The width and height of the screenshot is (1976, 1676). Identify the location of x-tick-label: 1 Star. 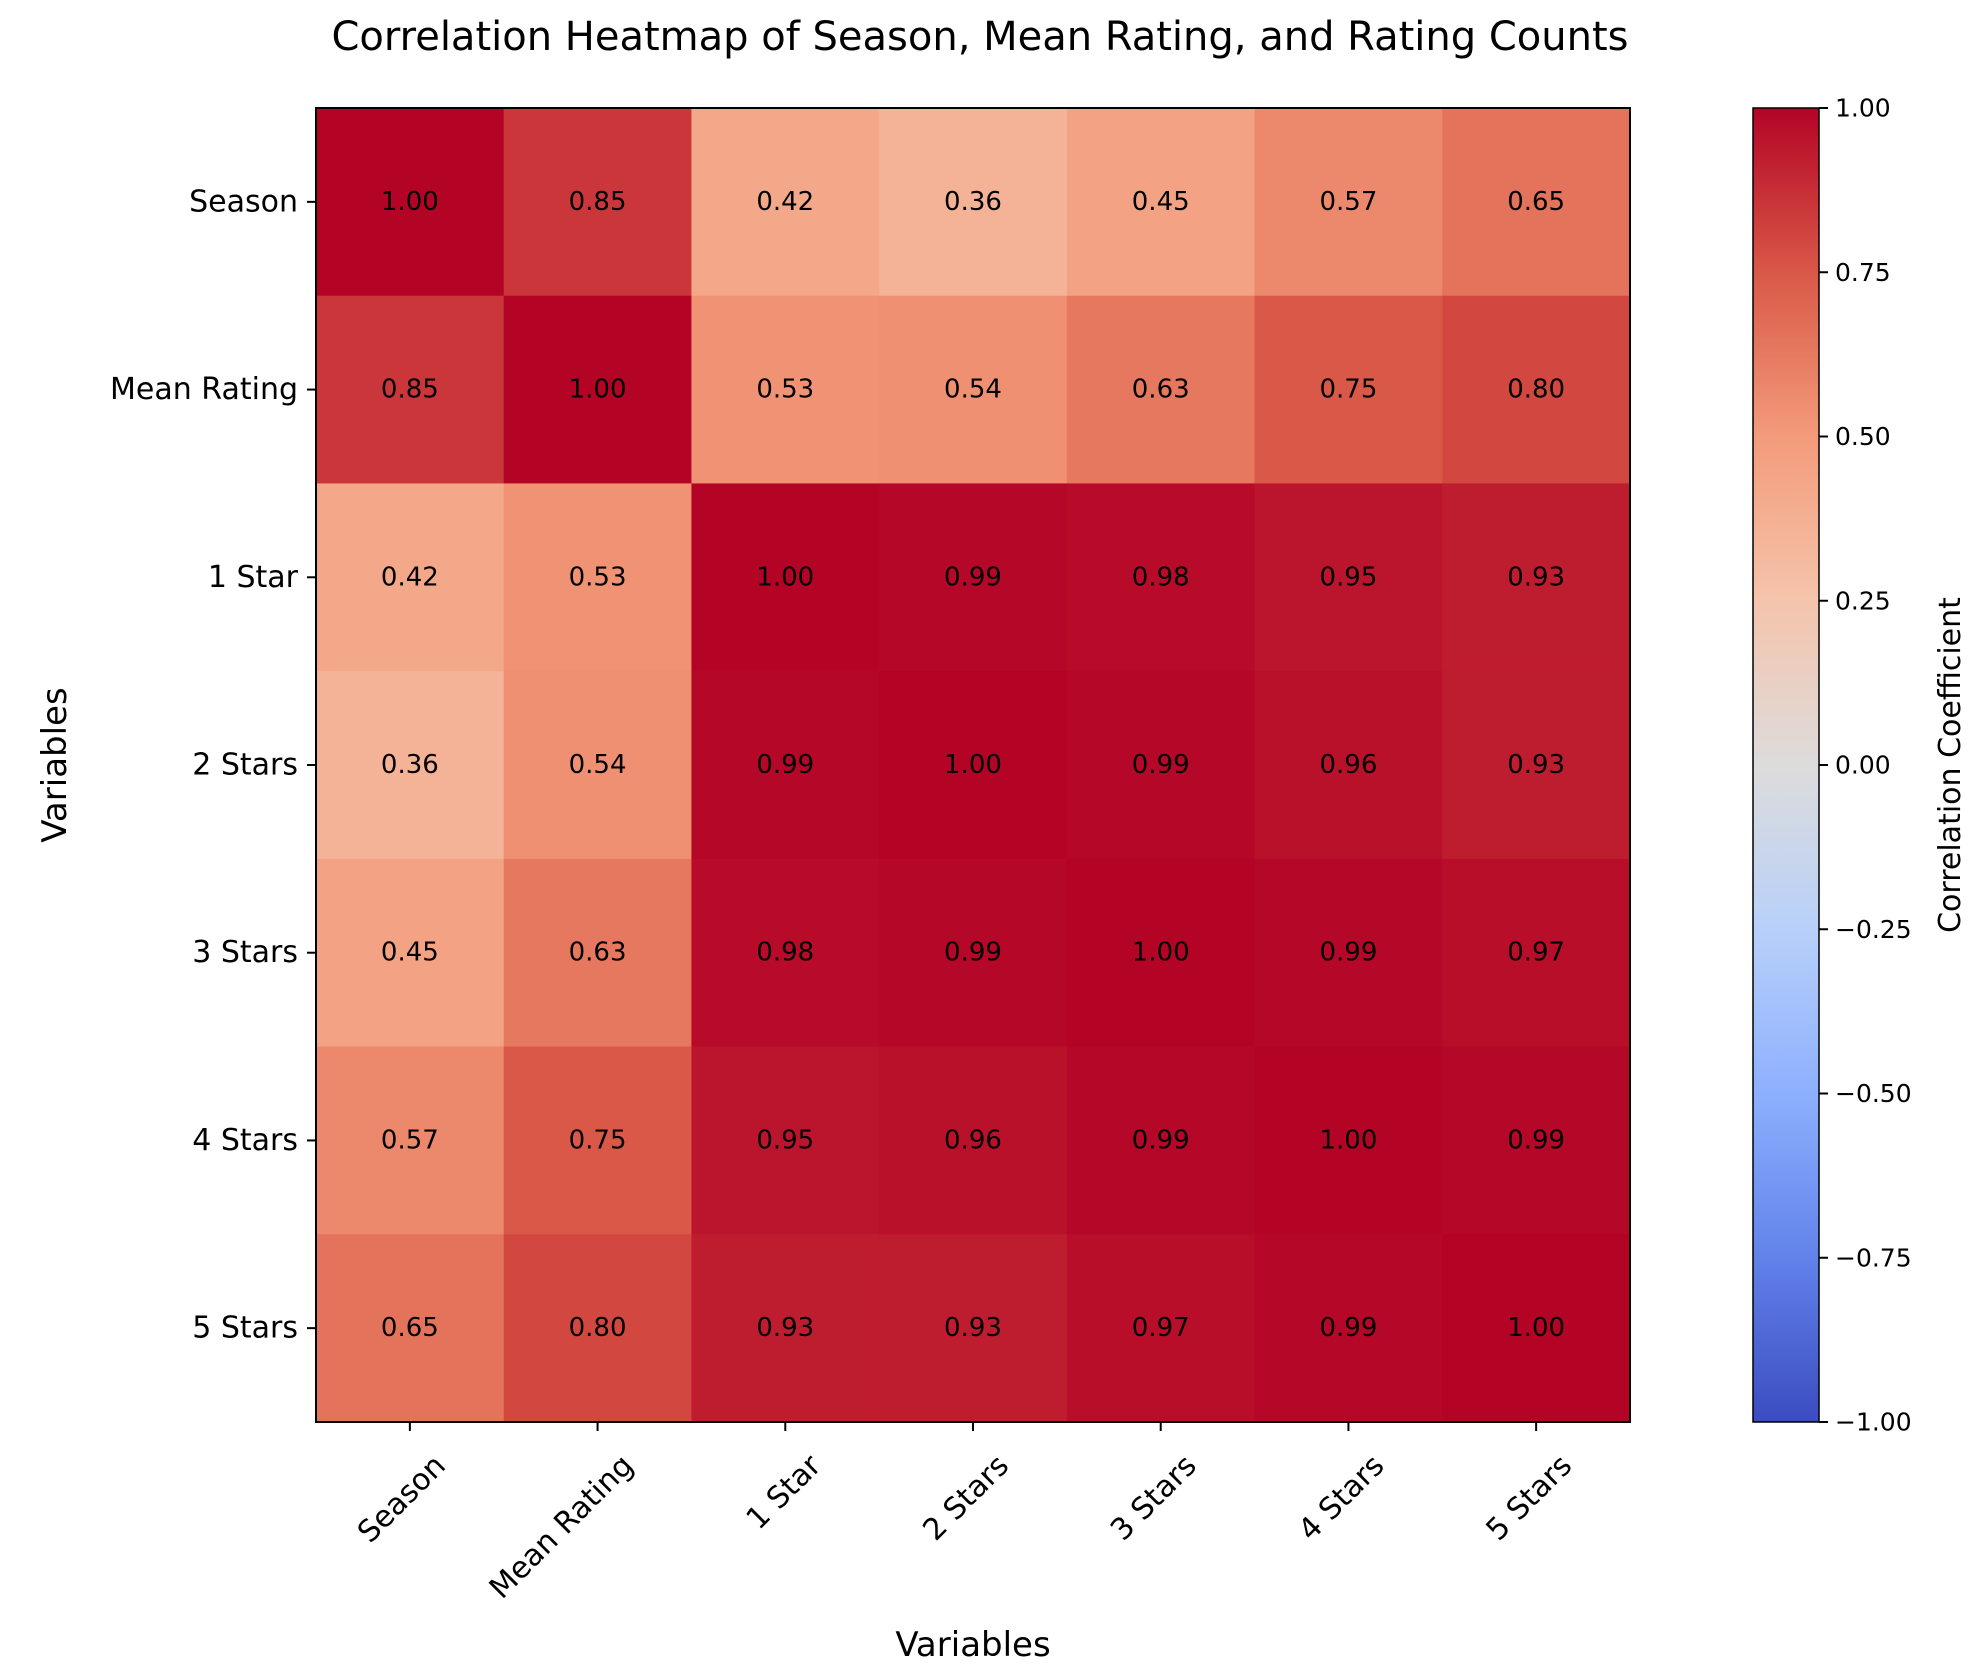
(784, 1492).